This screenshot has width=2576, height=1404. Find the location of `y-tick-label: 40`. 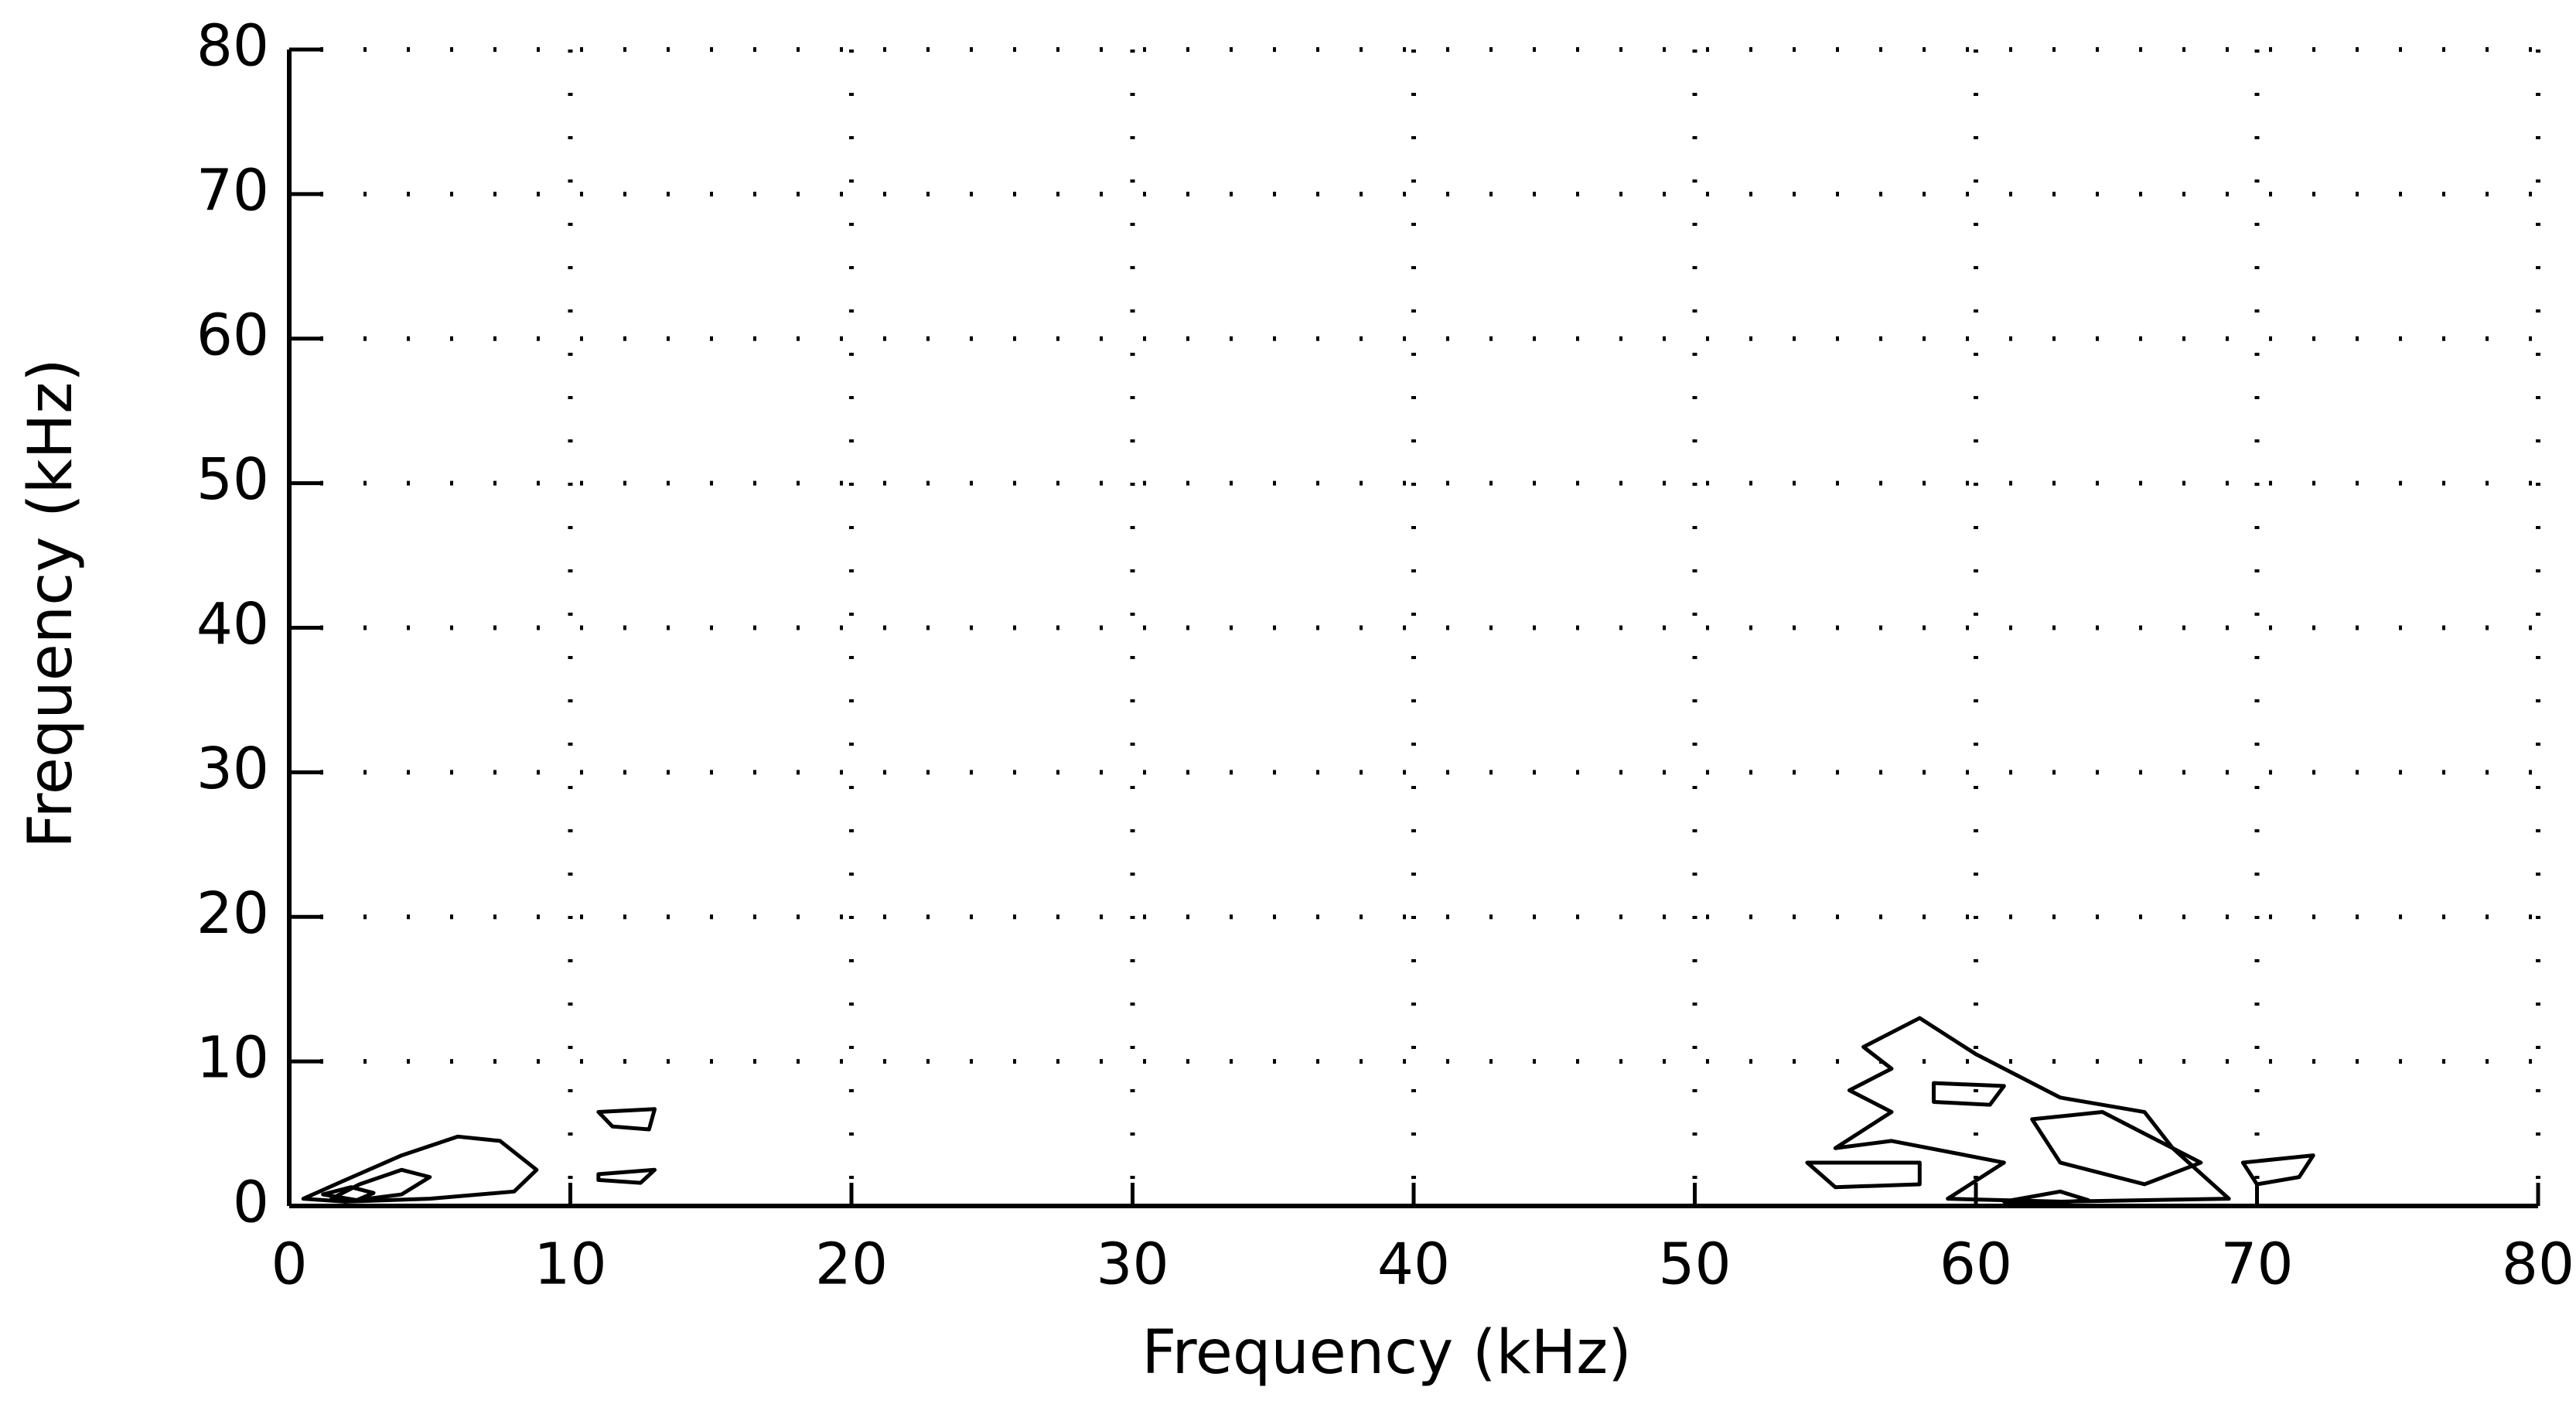

y-tick-label: 40 is located at coordinates (233, 624).